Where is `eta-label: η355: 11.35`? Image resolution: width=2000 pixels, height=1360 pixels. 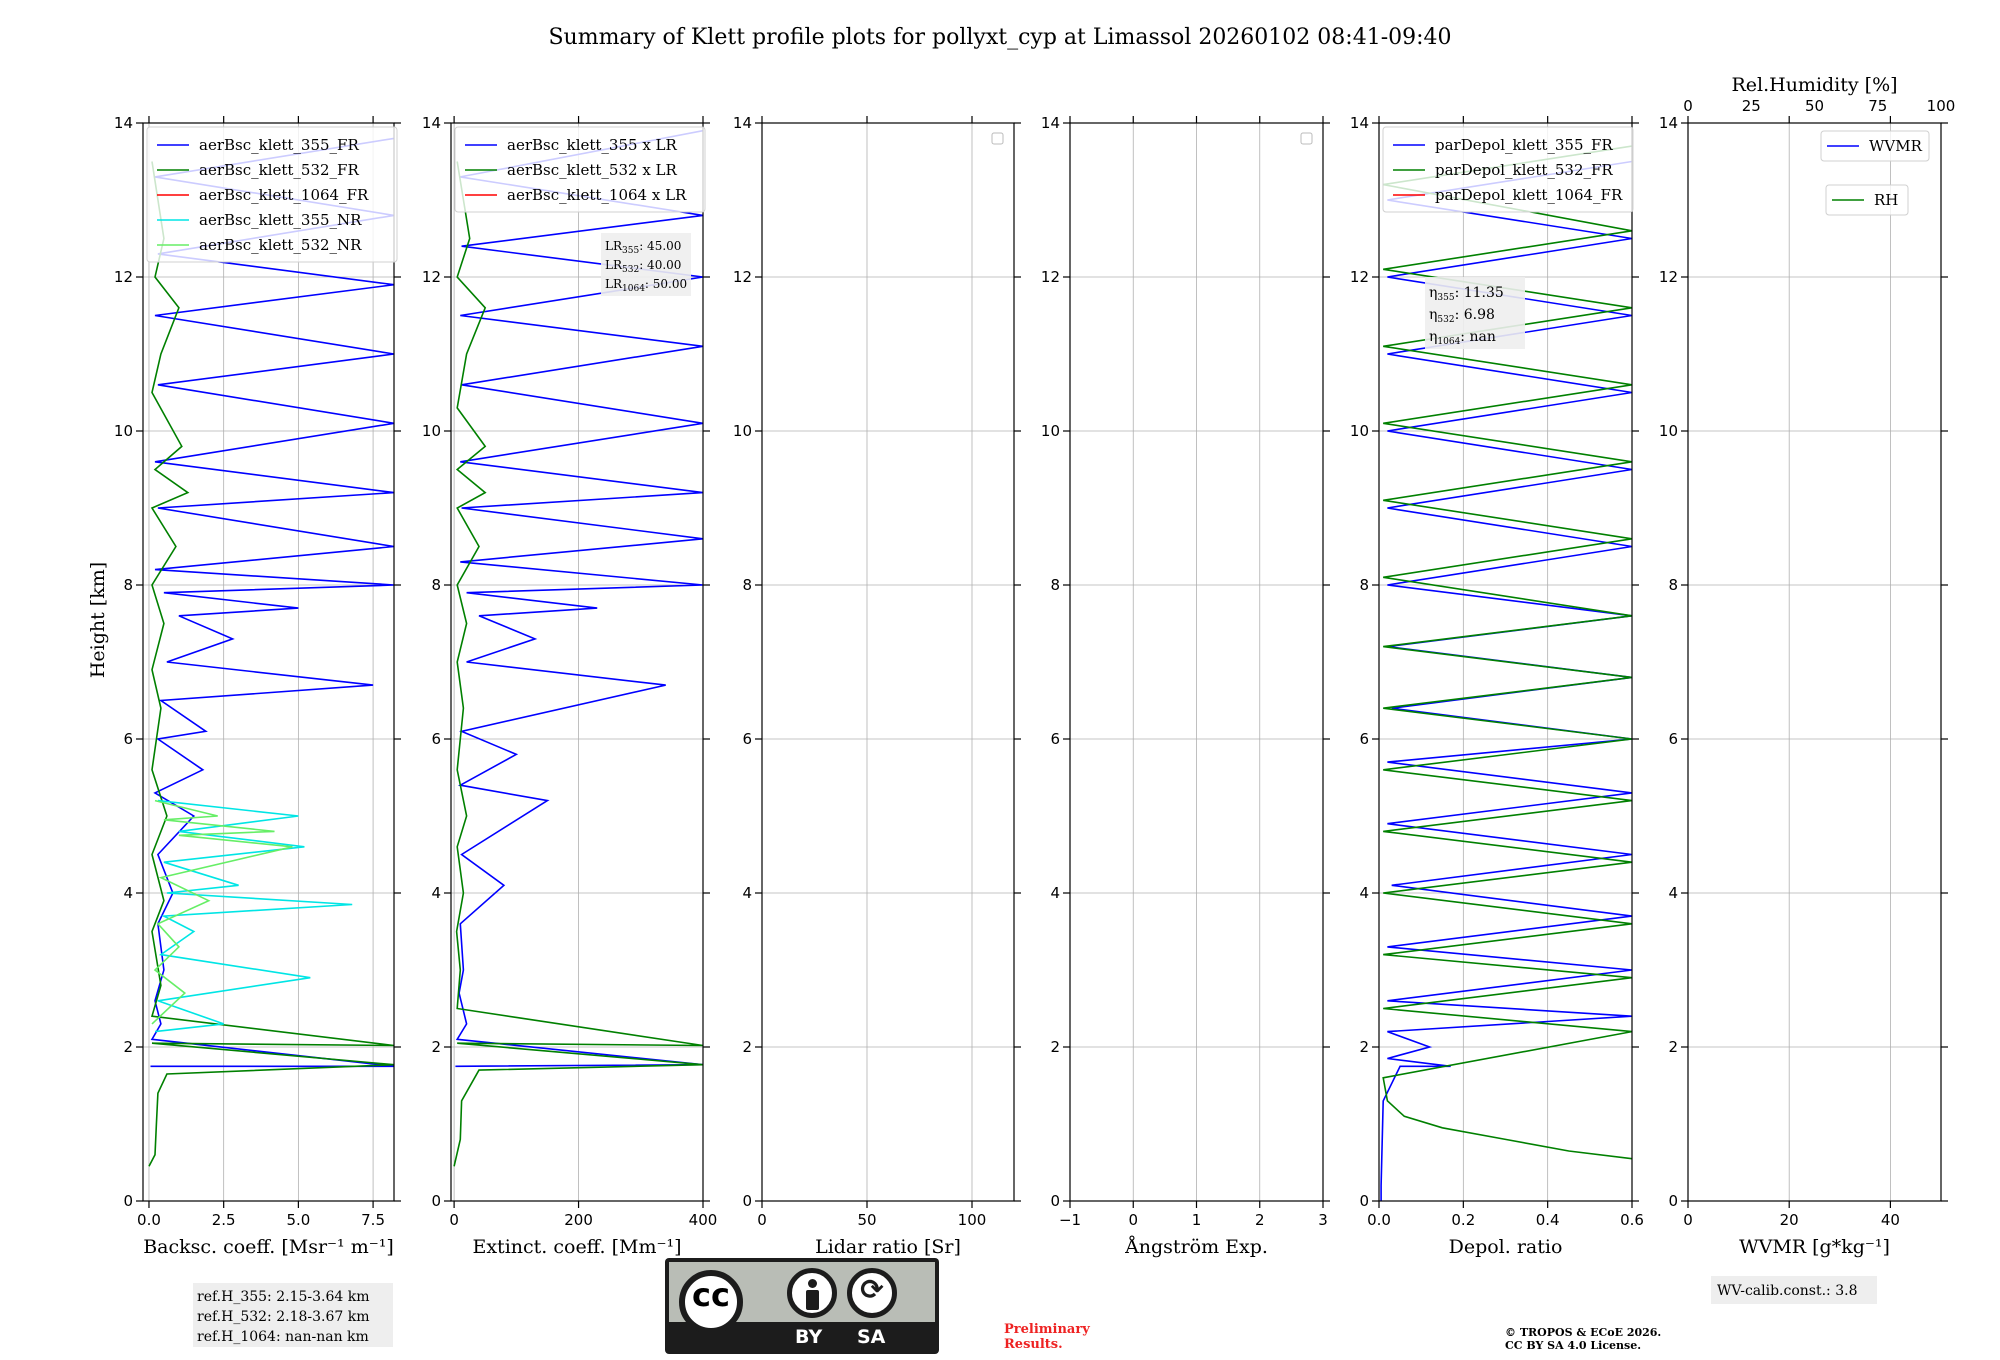 eta-label: η355: 11.35 is located at coordinates (1466, 294).